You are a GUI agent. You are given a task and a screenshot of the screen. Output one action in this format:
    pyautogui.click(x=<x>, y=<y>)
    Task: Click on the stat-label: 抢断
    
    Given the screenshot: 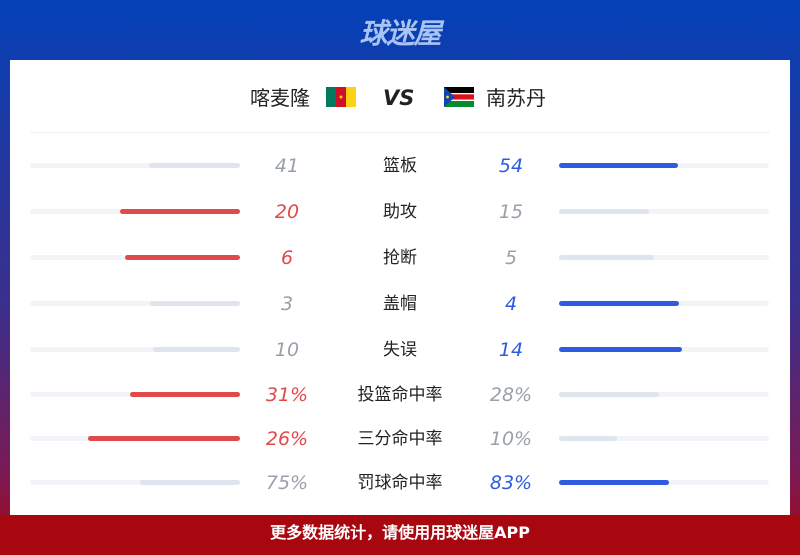 What is the action you would take?
    pyautogui.click(x=400, y=258)
    